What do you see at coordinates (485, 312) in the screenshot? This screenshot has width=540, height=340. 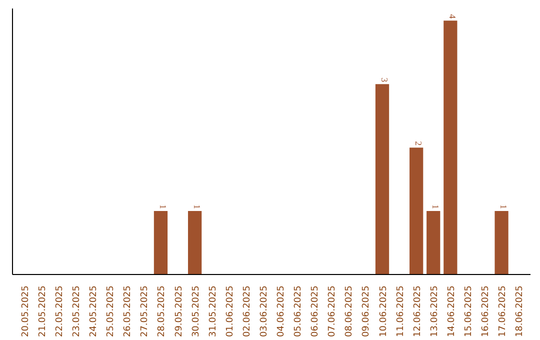 I see `x-tick-label: 16.06.2025` at bounding box center [485, 312].